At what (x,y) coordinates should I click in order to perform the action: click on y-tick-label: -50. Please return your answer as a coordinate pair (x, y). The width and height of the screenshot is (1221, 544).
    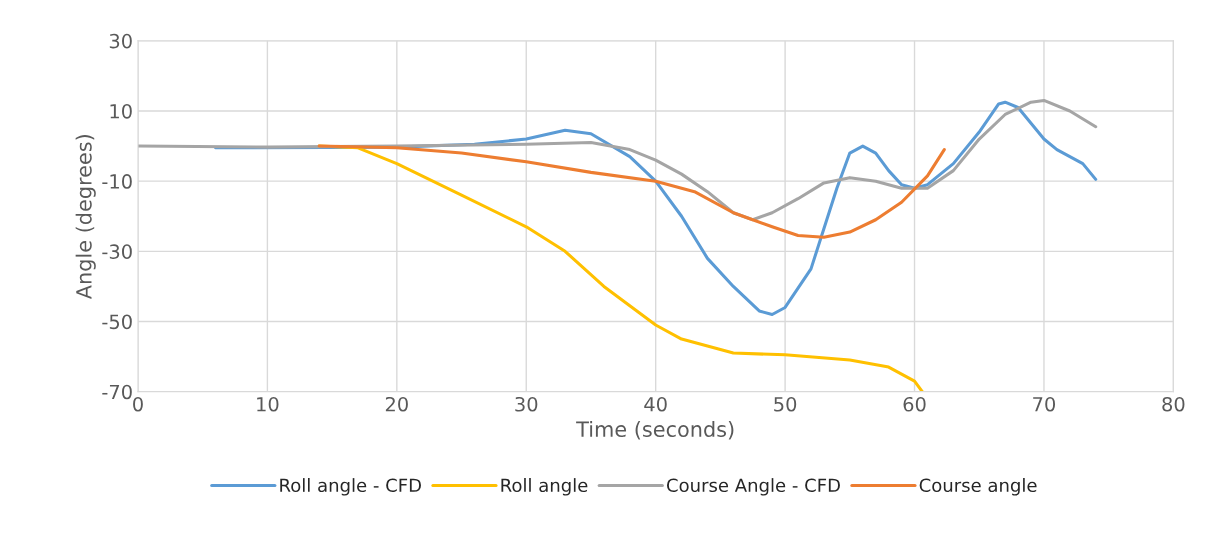
    Looking at the image, I should click on (117, 322).